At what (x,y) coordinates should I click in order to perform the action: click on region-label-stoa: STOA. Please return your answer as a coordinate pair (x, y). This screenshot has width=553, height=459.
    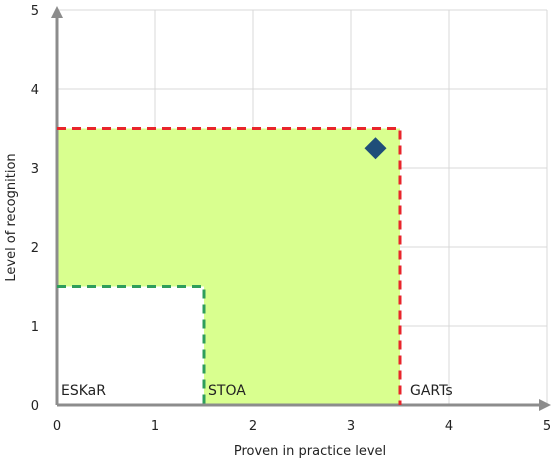
    Looking at the image, I should click on (227, 391).